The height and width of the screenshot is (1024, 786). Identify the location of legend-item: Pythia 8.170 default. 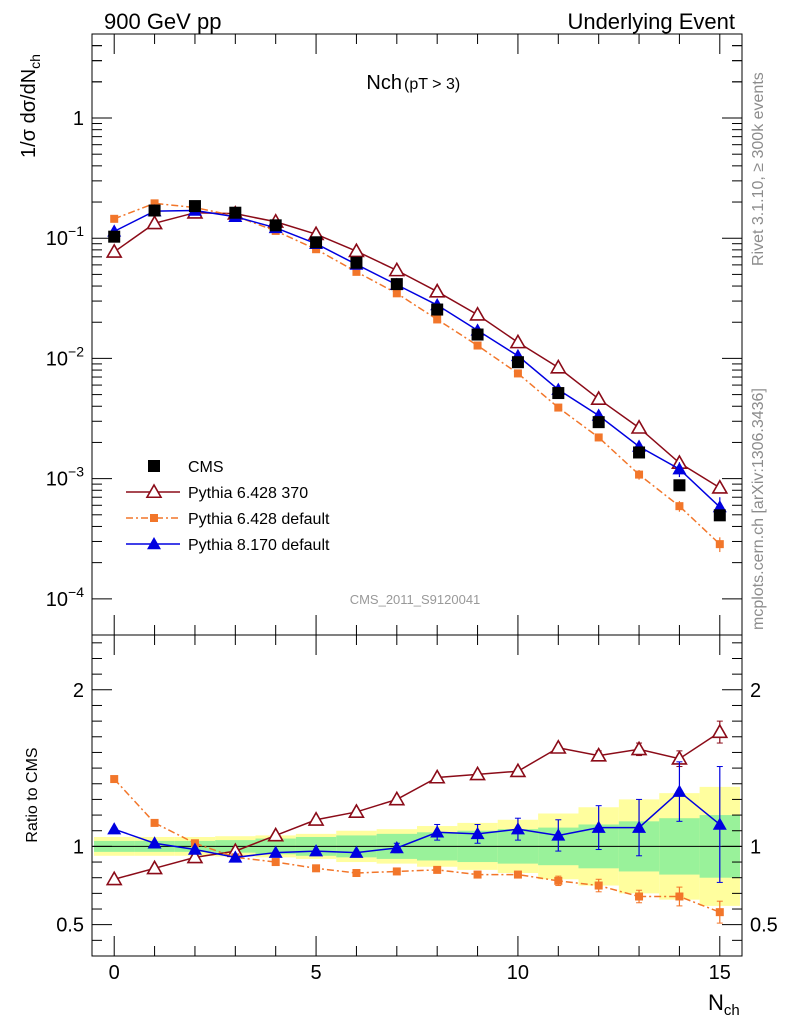
(228, 545).